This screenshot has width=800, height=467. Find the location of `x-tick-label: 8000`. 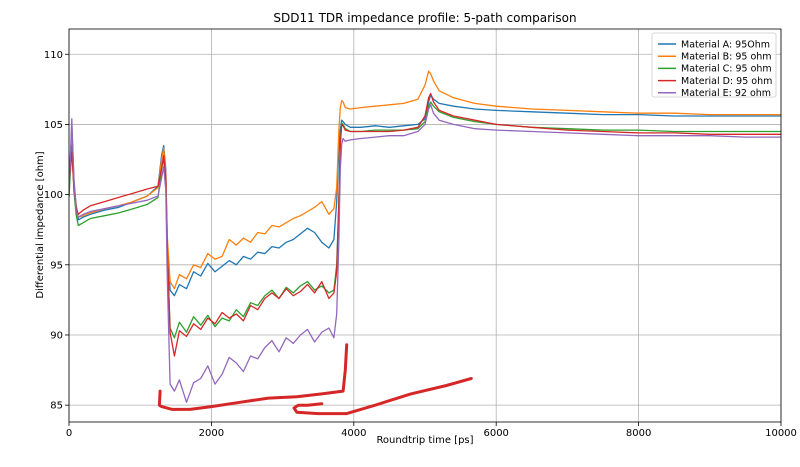

x-tick-label: 8000 is located at coordinates (638, 433).